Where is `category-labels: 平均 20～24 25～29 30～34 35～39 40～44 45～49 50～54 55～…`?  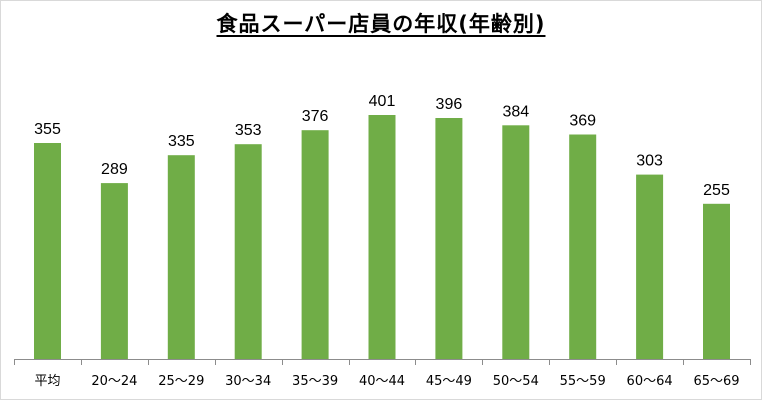 category-labels: 平均 20～24 25～29 30～34 35～39 40～44 45～49 50～54 55～… is located at coordinates (386, 381).